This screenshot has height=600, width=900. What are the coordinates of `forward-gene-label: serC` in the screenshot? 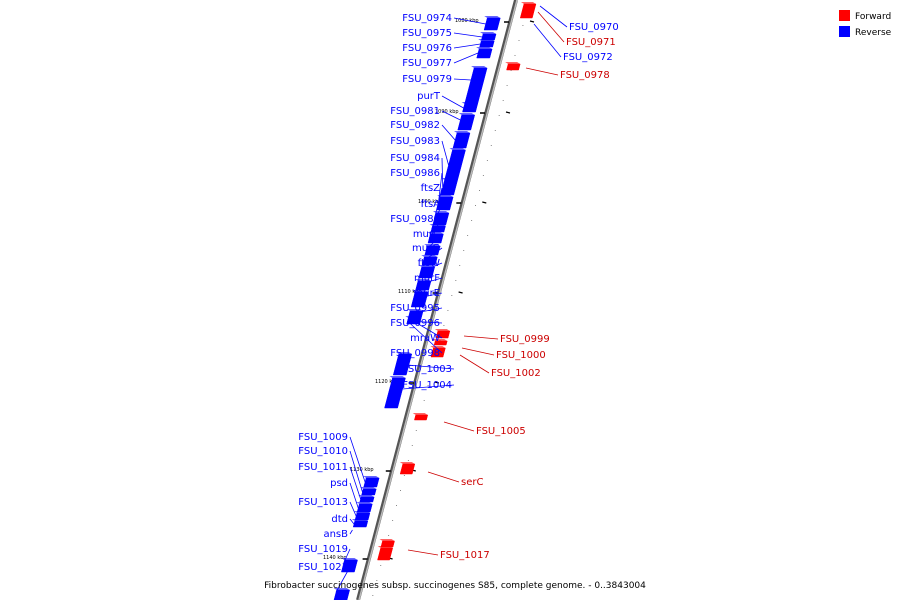 It's located at (472, 482).